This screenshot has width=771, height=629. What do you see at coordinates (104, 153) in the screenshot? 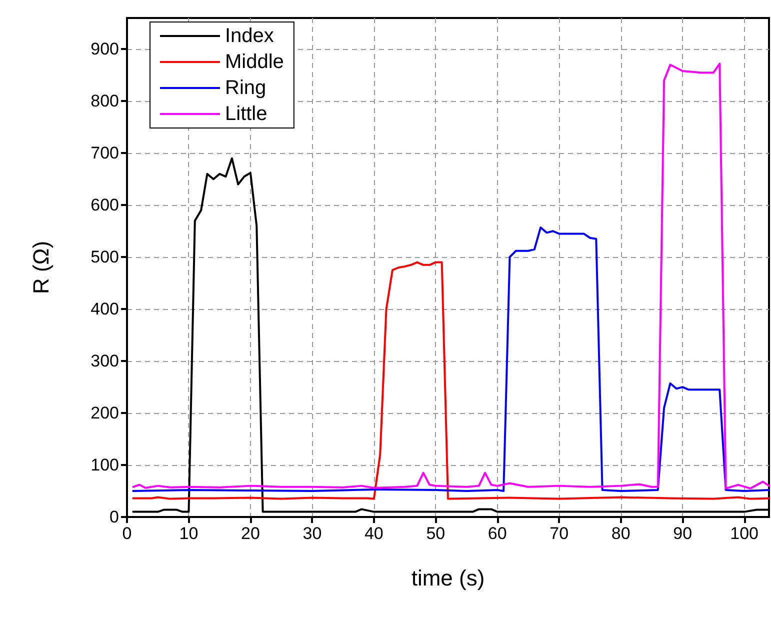
I see `y-tick-label: 700` at bounding box center [104, 153].